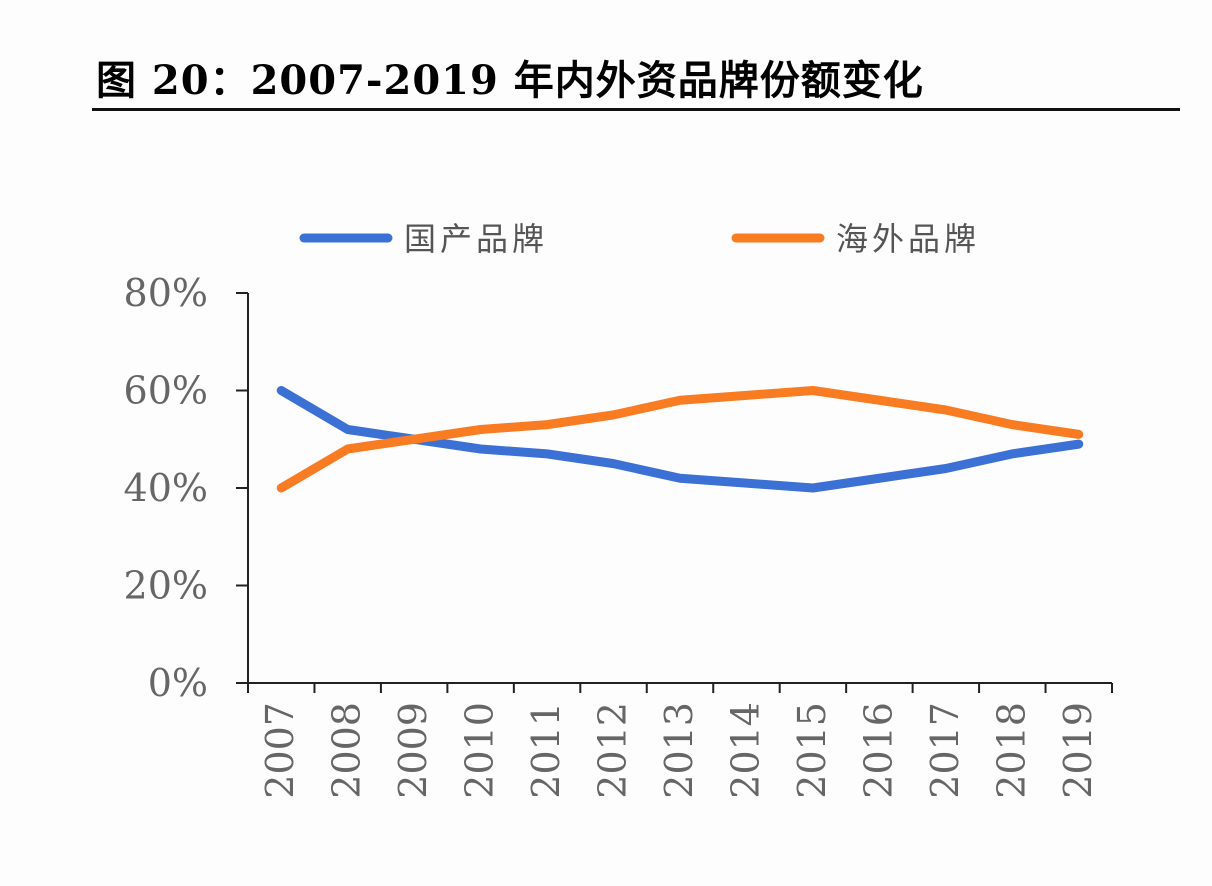  I want to click on x-tick-label: 2018, so click(1011, 750).